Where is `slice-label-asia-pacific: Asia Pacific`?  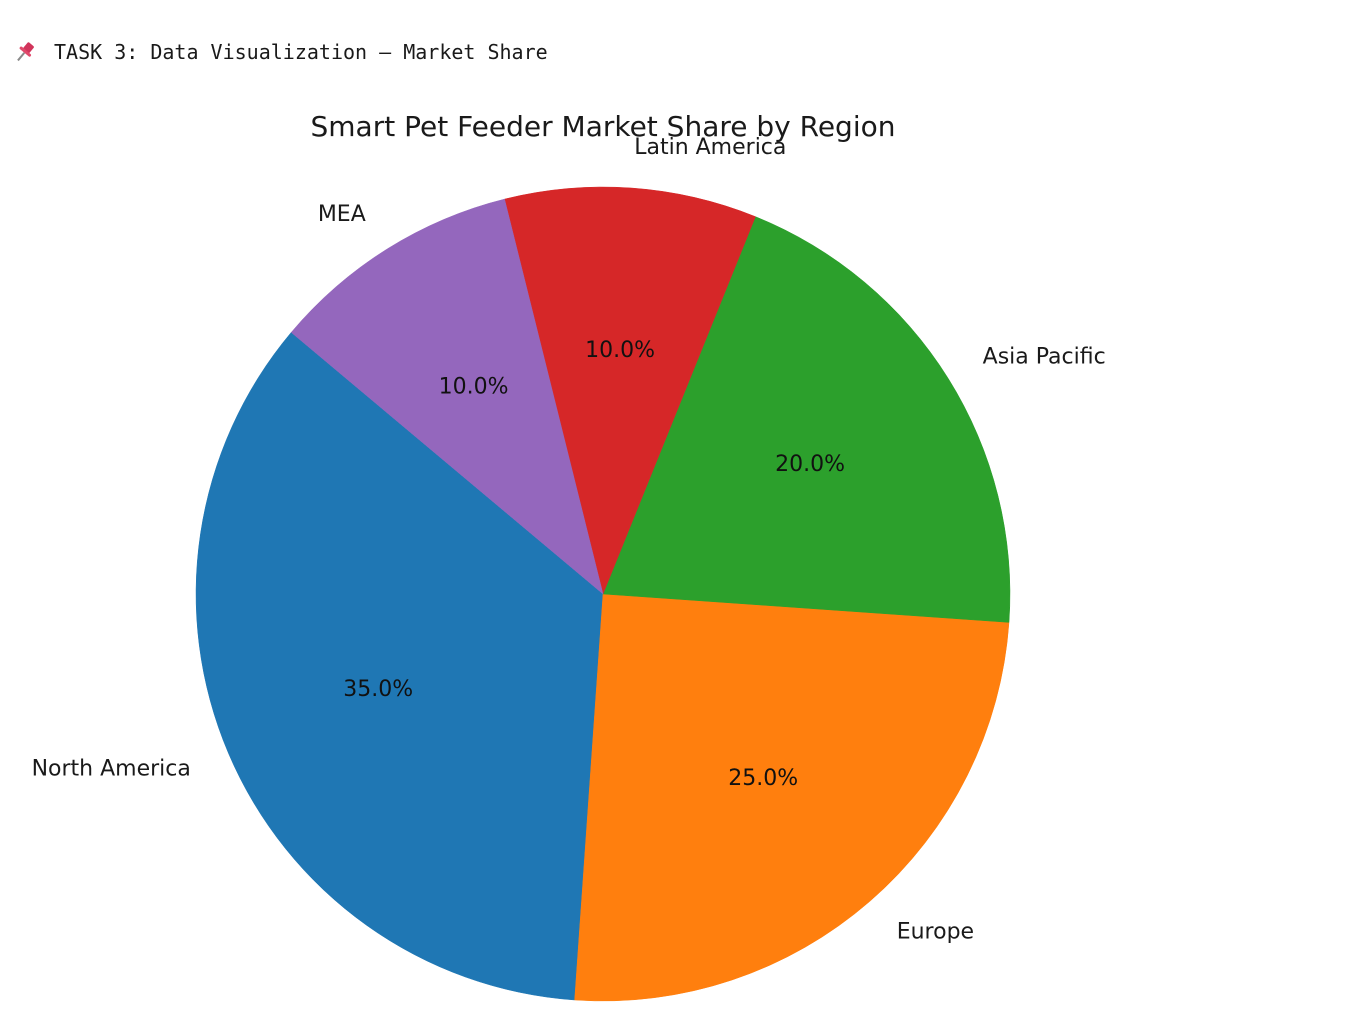 slice-label-asia-pacific: Asia Pacific is located at coordinates (1044, 356).